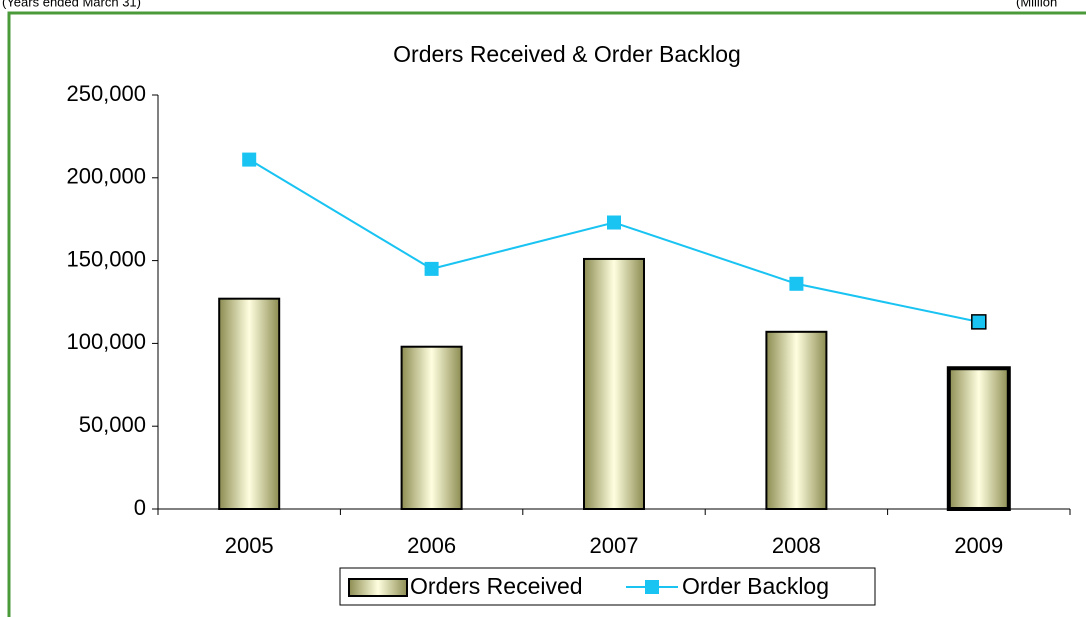 The image size is (1086, 617). Describe the element at coordinates (112, 424) in the screenshot. I see `y-tick-label: 50,000` at that location.